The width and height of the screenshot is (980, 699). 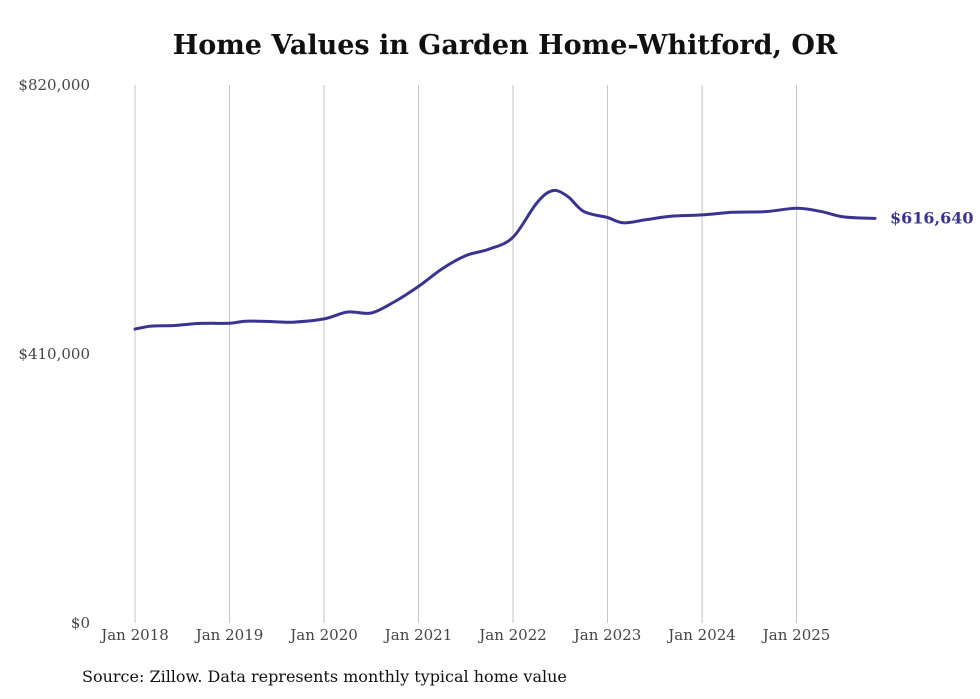 What do you see at coordinates (80, 623) in the screenshot?
I see `y-tick-label: $0` at bounding box center [80, 623].